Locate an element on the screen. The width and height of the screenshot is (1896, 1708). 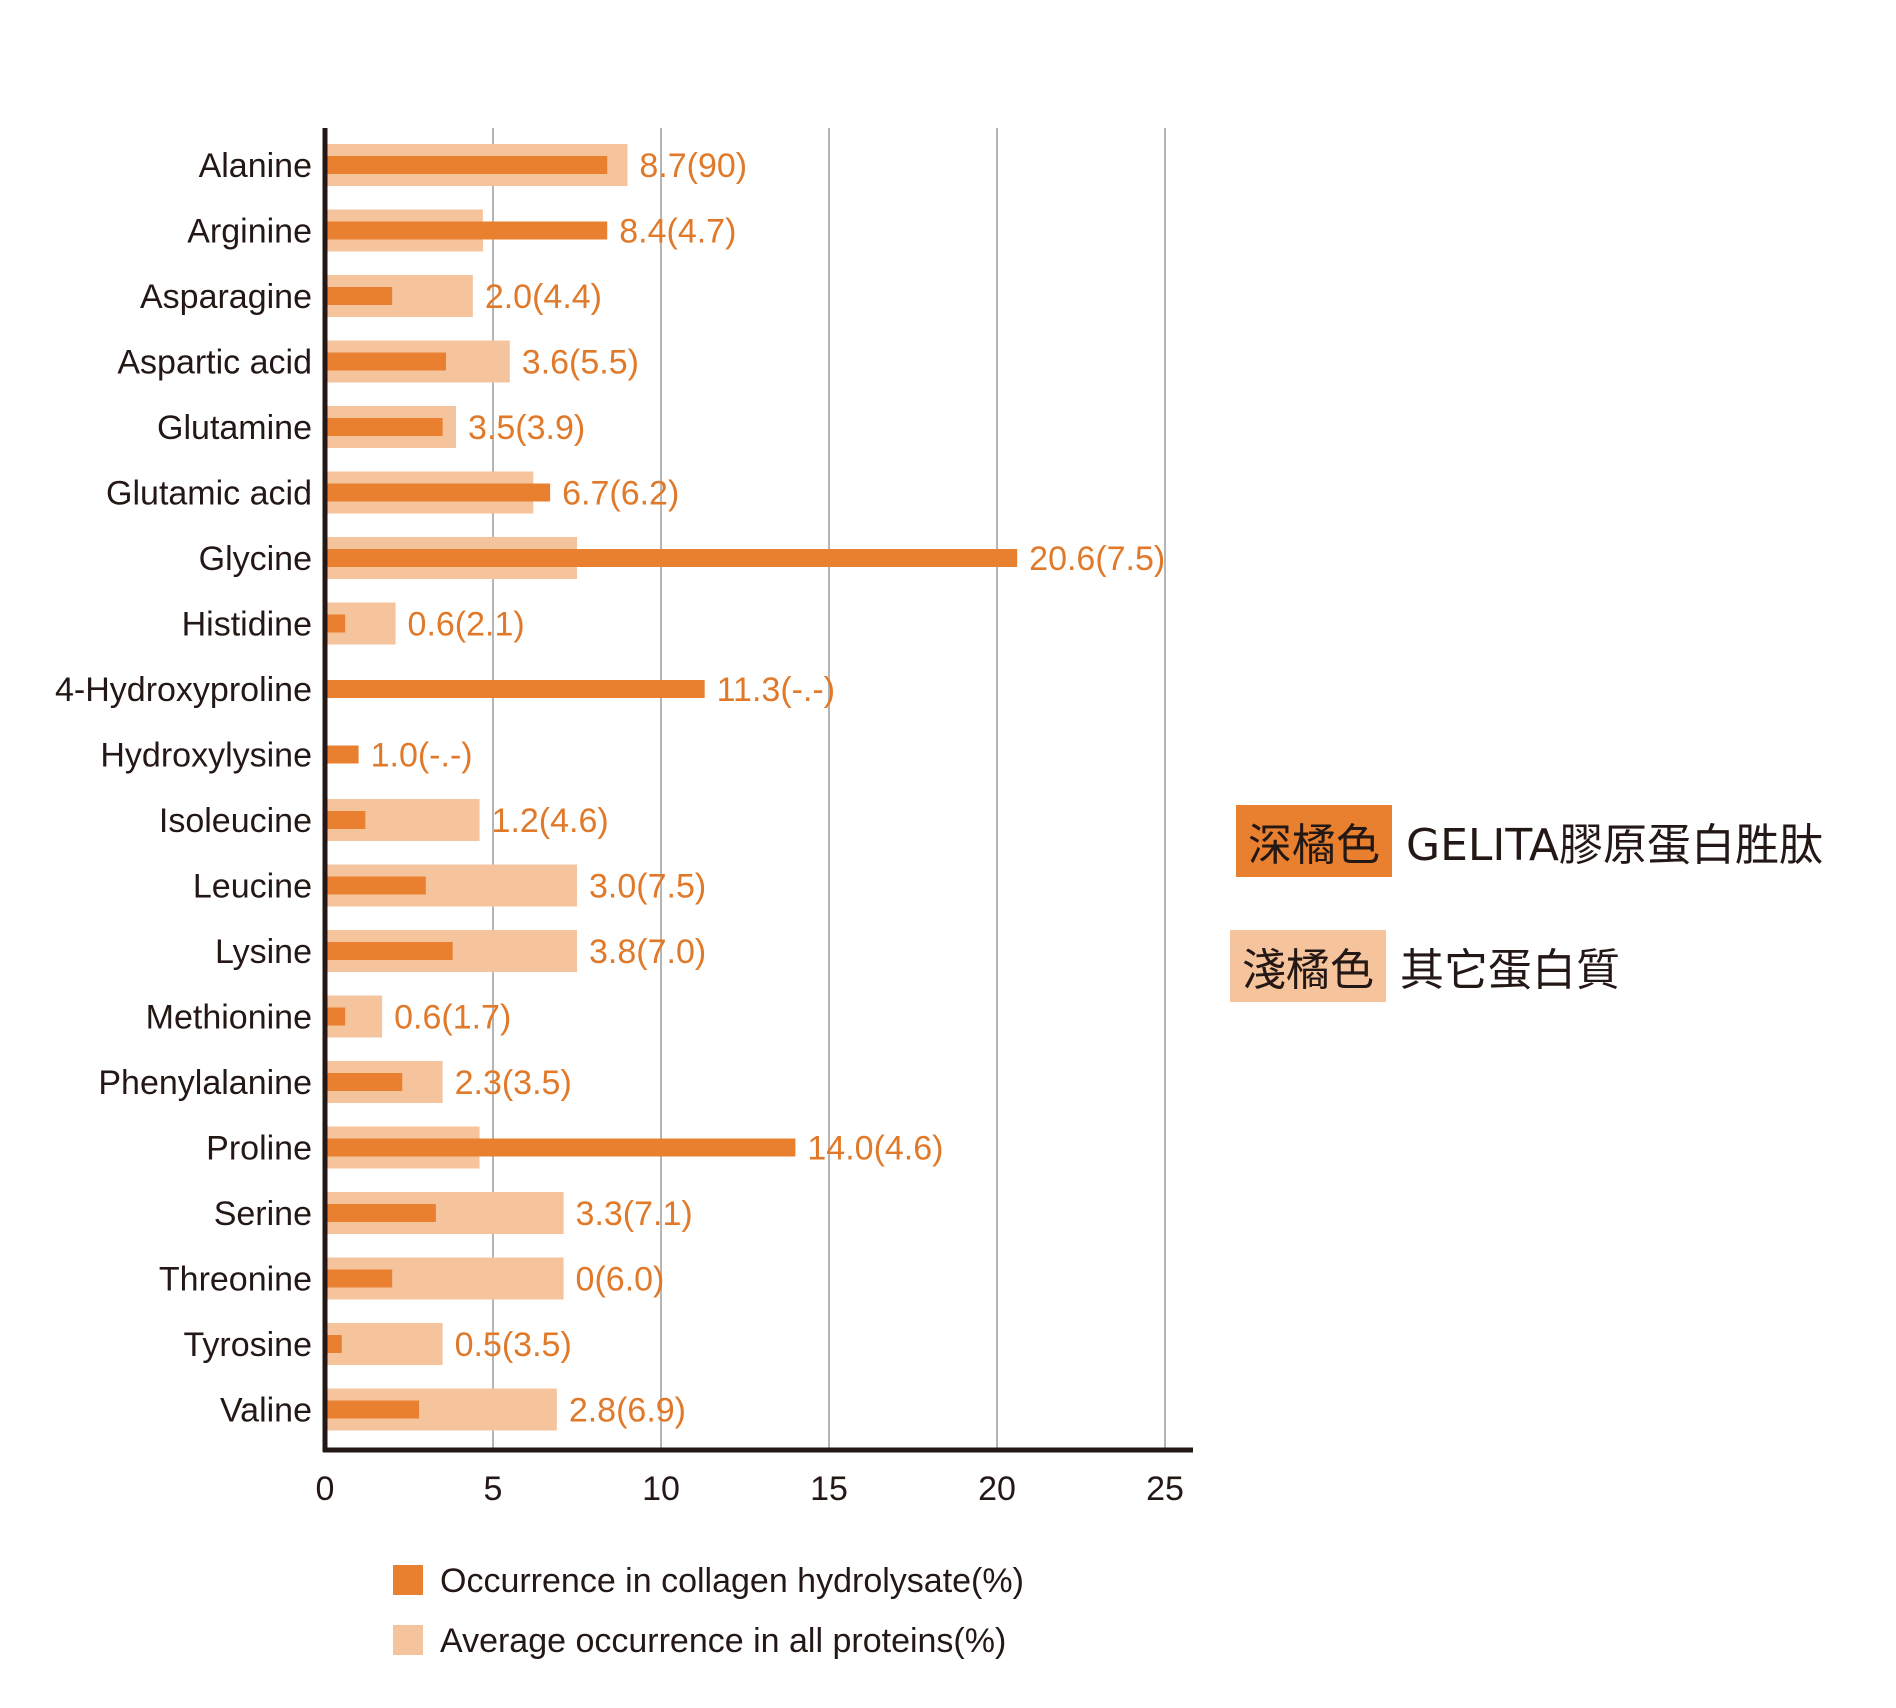
legend-label-1: Average occurrence in all proteins(%) is located at coordinates (723, 1641).